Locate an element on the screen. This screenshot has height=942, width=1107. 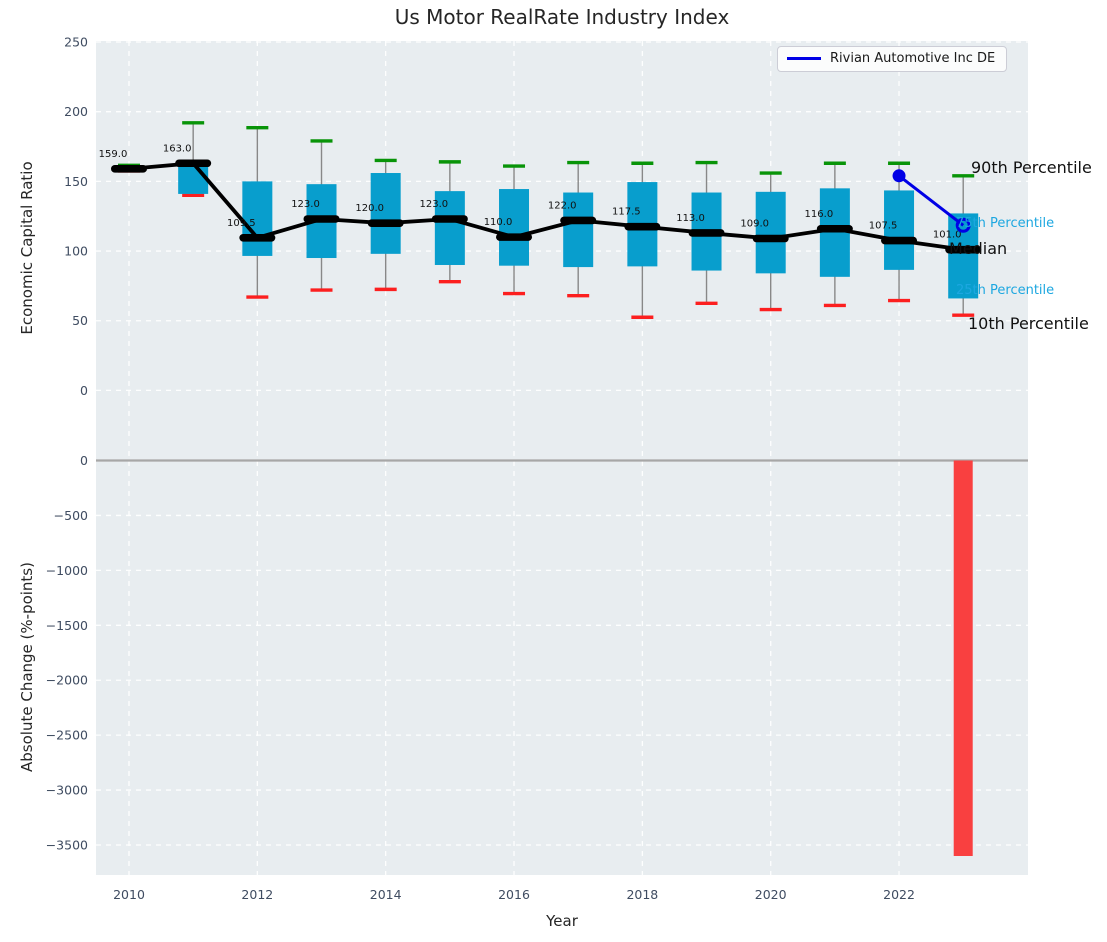
ytick-bottom--2000: −2000 is located at coordinates (67, 680).